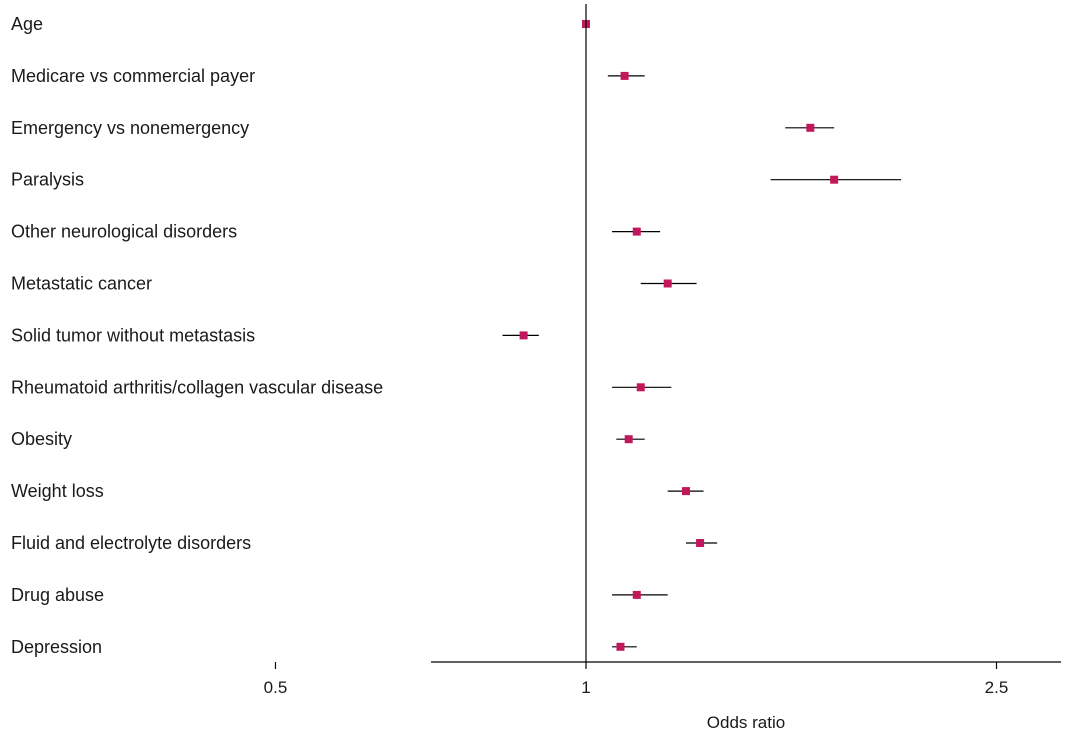 This screenshot has height=734, width=1081. Describe the element at coordinates (41, 439) in the screenshot. I see `row-label: Obesity` at that location.